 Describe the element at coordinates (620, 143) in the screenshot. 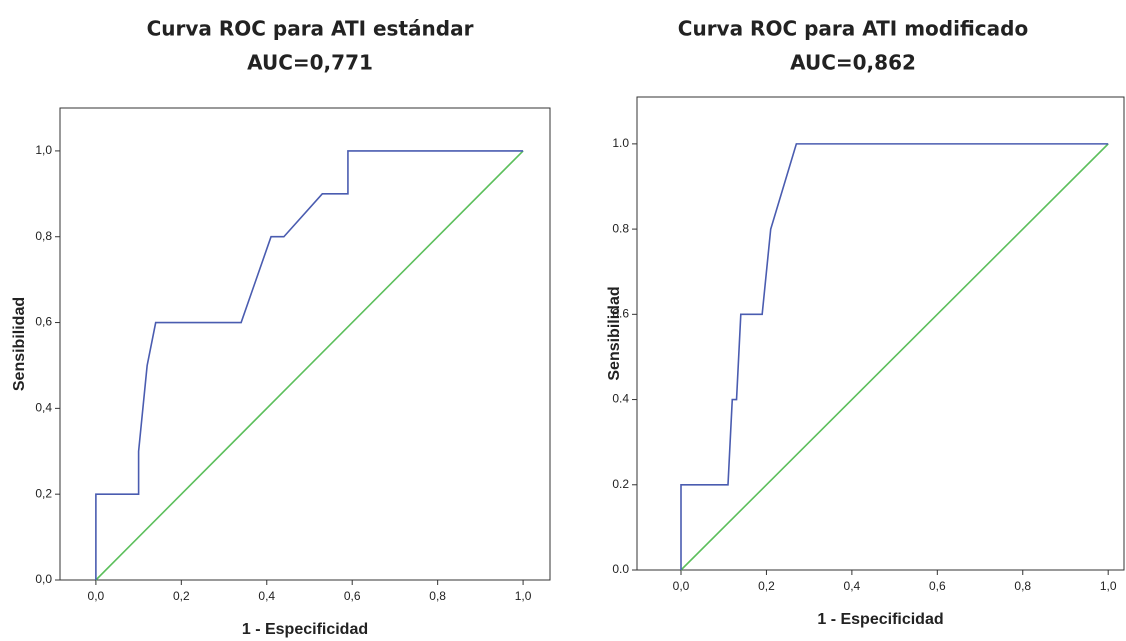

I see `y-tick-label: 1.0` at that location.